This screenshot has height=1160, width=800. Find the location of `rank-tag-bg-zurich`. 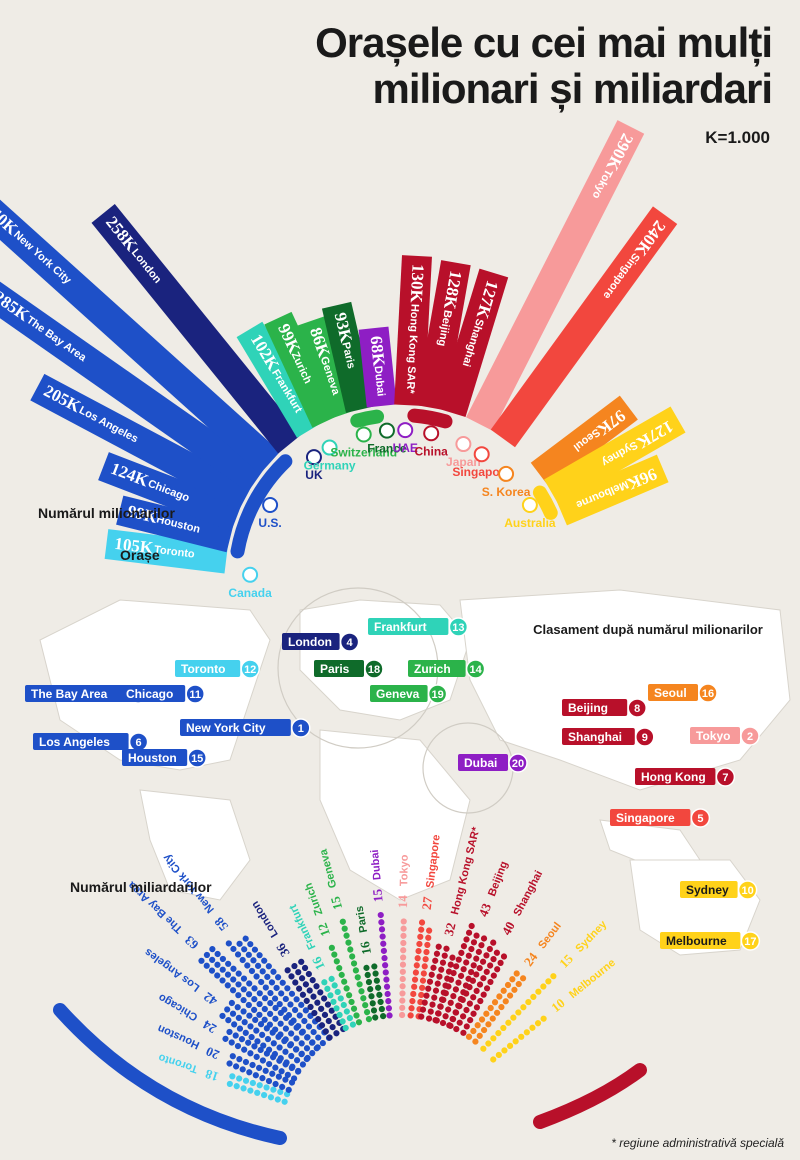

rank-tag-bg-zurich is located at coordinates (437, 668).